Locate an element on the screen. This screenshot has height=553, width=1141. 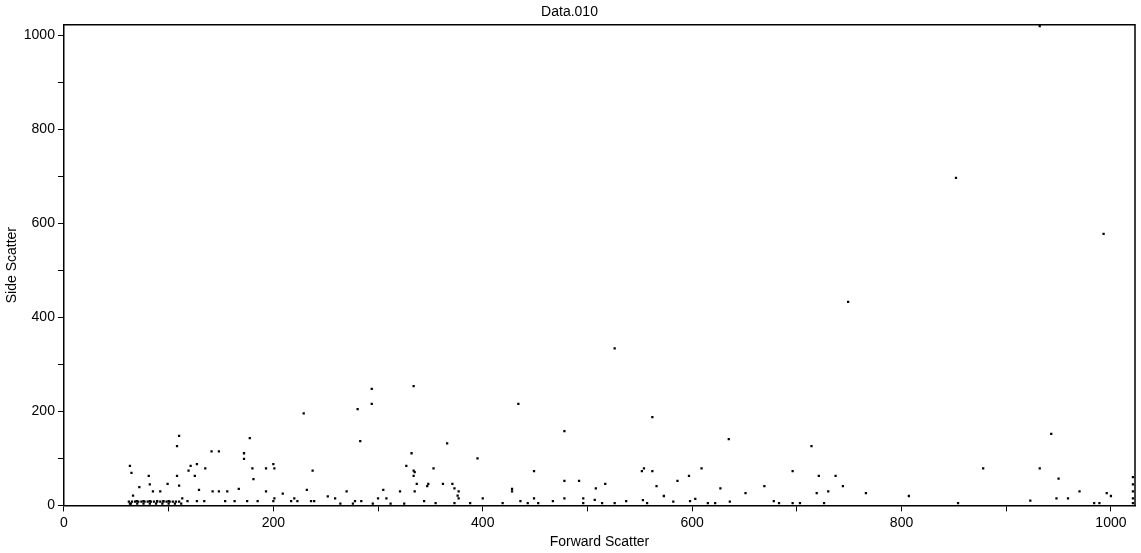
x-axis-title: Forward Scatter is located at coordinates (599, 541).